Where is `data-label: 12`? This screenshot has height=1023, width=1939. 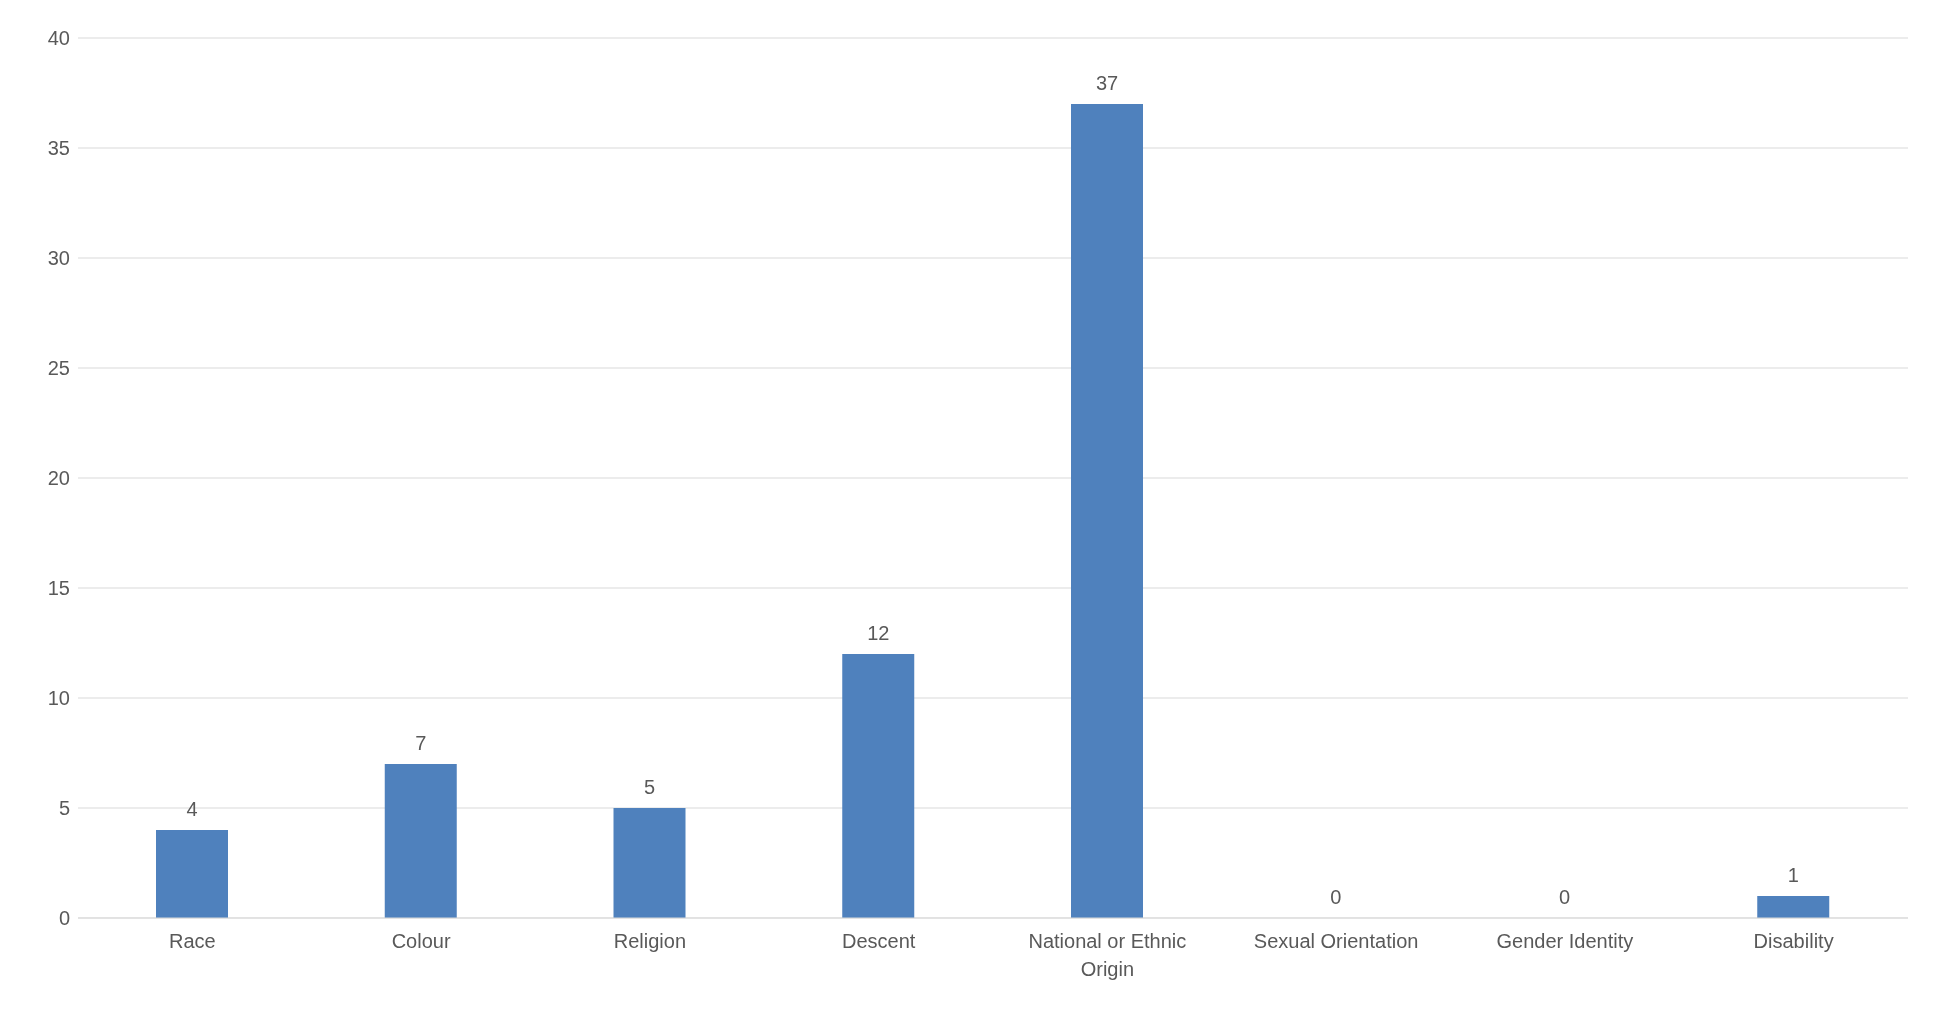 data-label: 12 is located at coordinates (878, 633).